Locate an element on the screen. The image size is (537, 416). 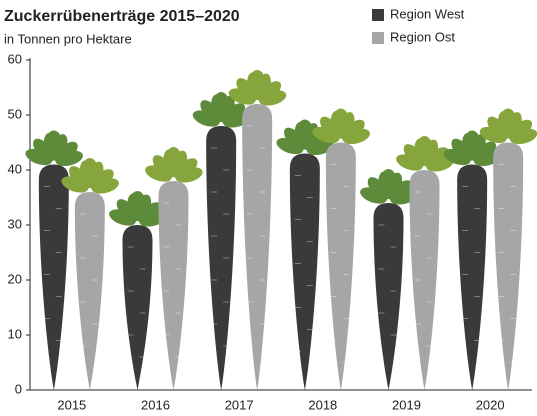
legend-label: Region Ost is located at coordinates (422, 36).